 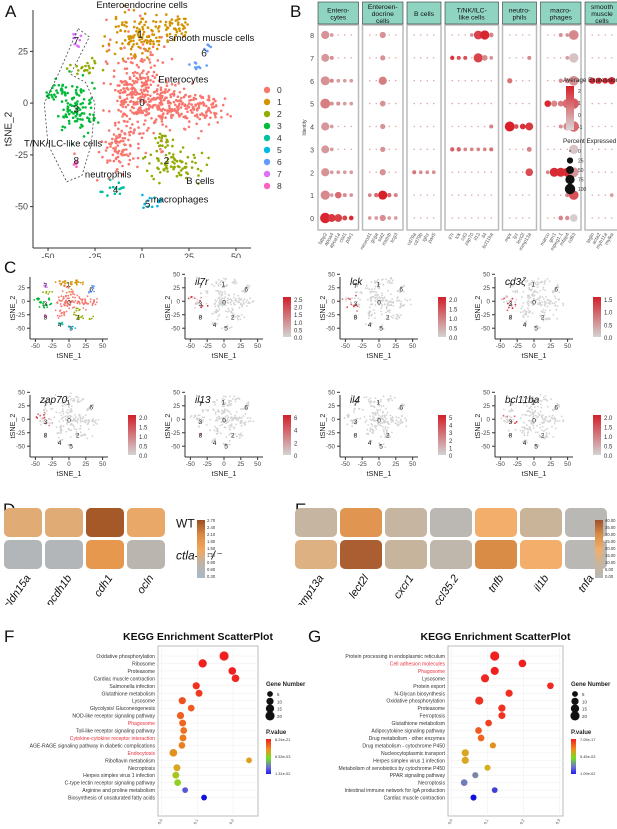 I want to click on y-tick-label: -25, so click(x=486, y=433).